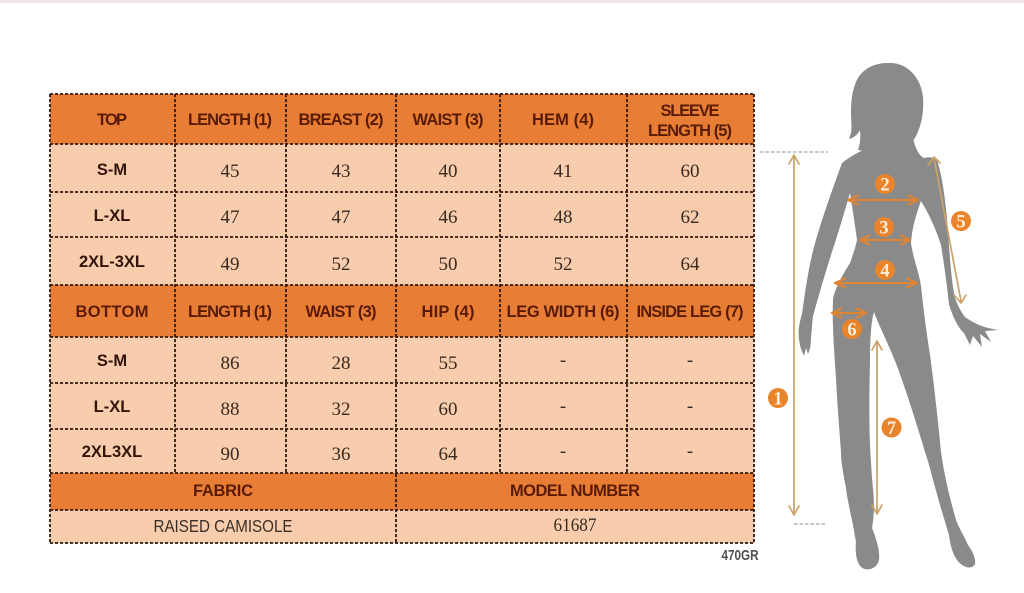 Image resolution: width=1024 pixels, height=593 pixels. What do you see at coordinates (230, 171) in the screenshot?
I see `svg-text: 45` at bounding box center [230, 171].